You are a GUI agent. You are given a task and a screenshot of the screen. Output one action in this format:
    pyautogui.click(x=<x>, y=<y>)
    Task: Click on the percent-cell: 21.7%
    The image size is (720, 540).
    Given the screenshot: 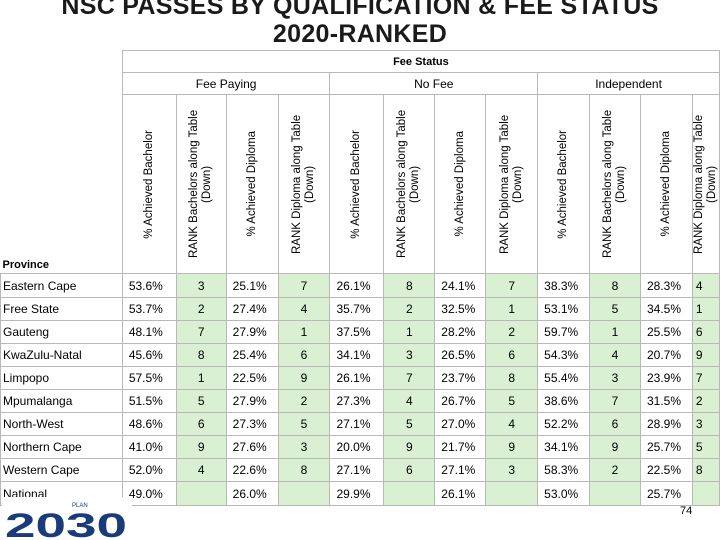 What is the action you would take?
    pyautogui.click(x=460, y=447)
    